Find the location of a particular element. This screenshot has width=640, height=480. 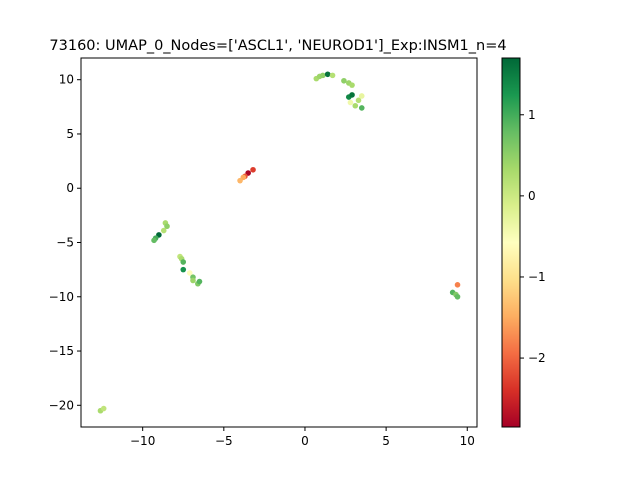

x-axis: −10 −5 0 5 10 is located at coordinates (302, 437).